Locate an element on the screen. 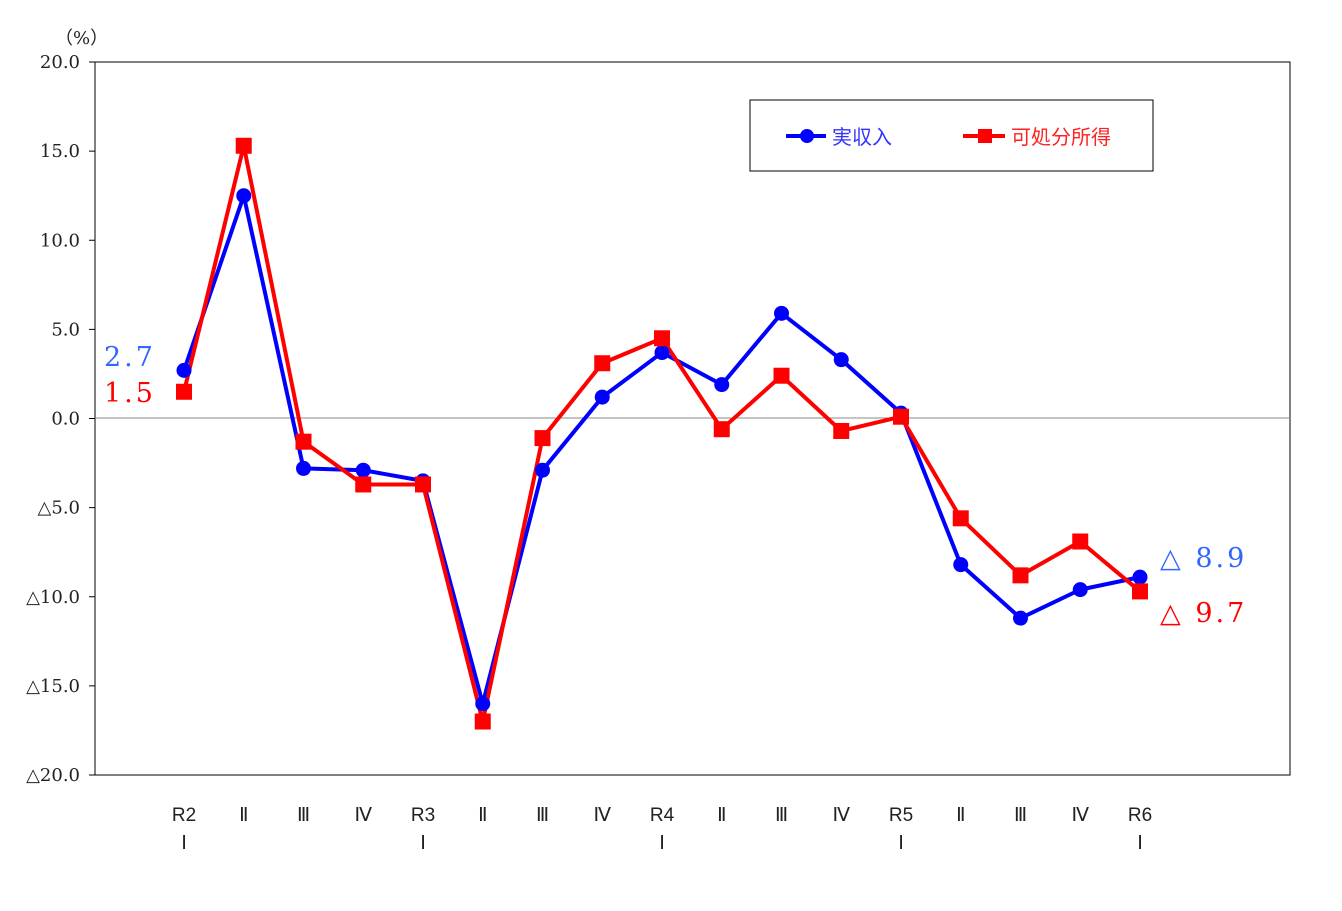 This screenshot has height=911, width=1342. y-tick-label: △15.0 is located at coordinates (53, 686).